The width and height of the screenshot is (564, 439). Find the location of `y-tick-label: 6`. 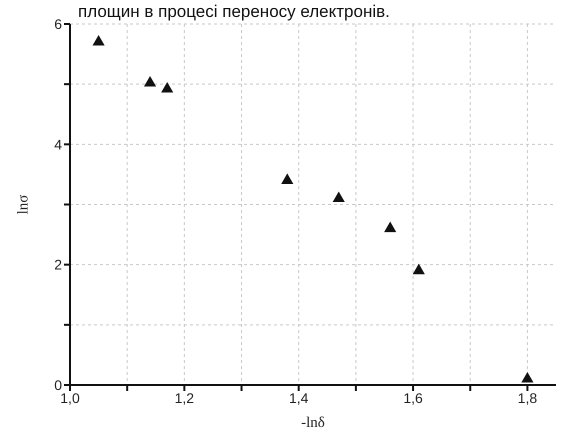

y-tick-label: 6 is located at coordinates (58, 24).